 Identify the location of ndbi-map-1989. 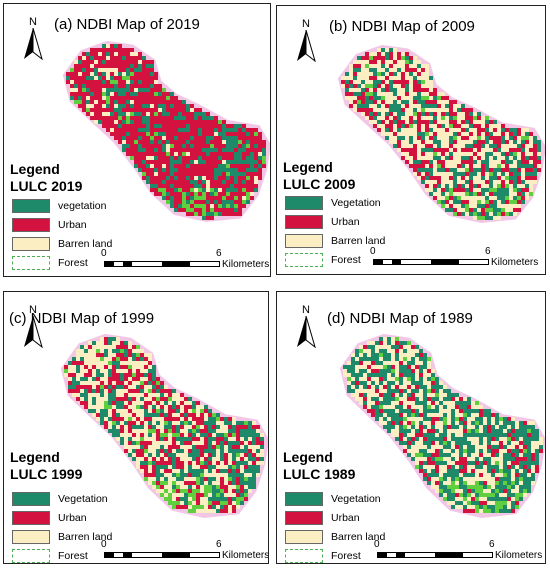
(442, 426).